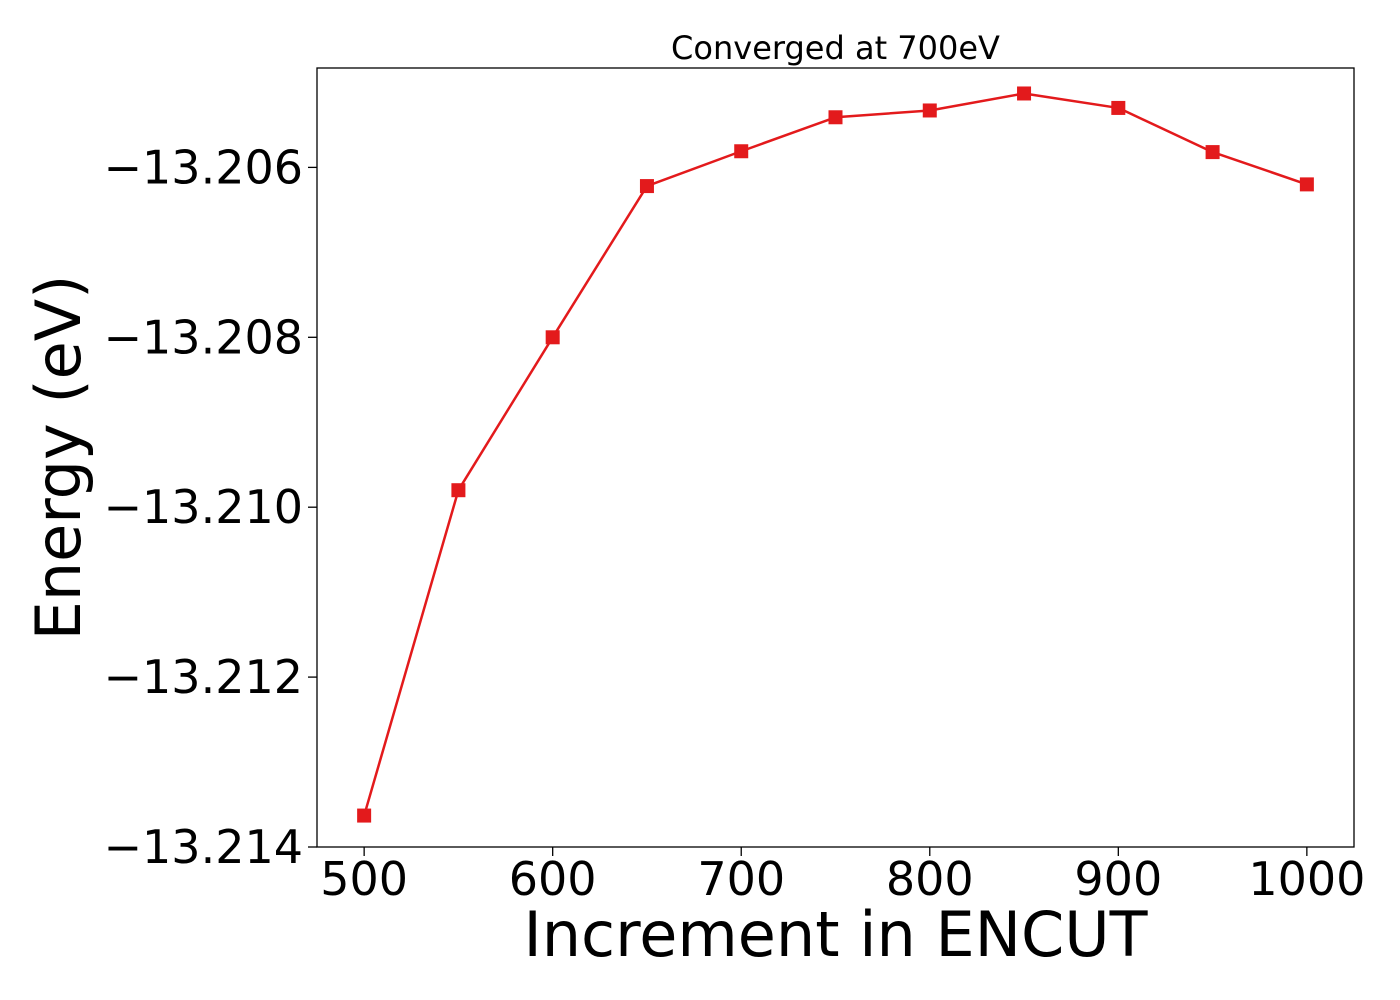 The image size is (1400, 1000). Describe the element at coordinates (204, 677) in the screenshot. I see `y-tick-label: −13.212` at that location.